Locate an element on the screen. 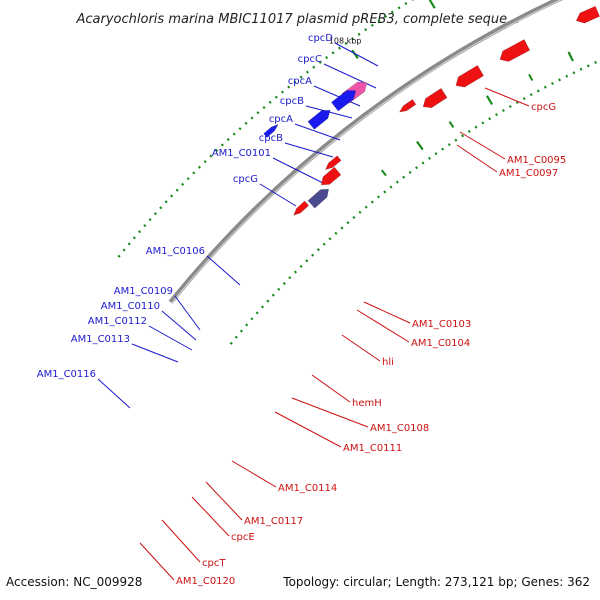 This screenshot has width=600, height=600. reverse-gene-label: cpcT is located at coordinates (214, 563).